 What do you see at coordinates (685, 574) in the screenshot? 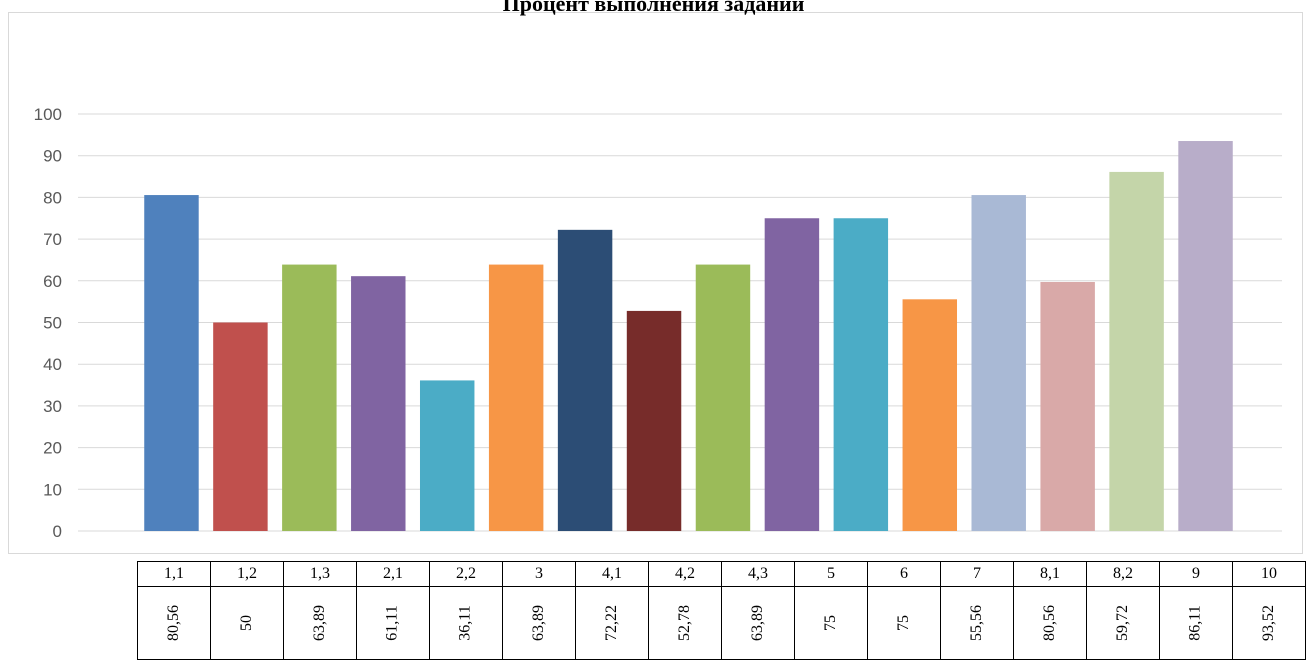
I see `category-label: 4,2` at bounding box center [685, 574].